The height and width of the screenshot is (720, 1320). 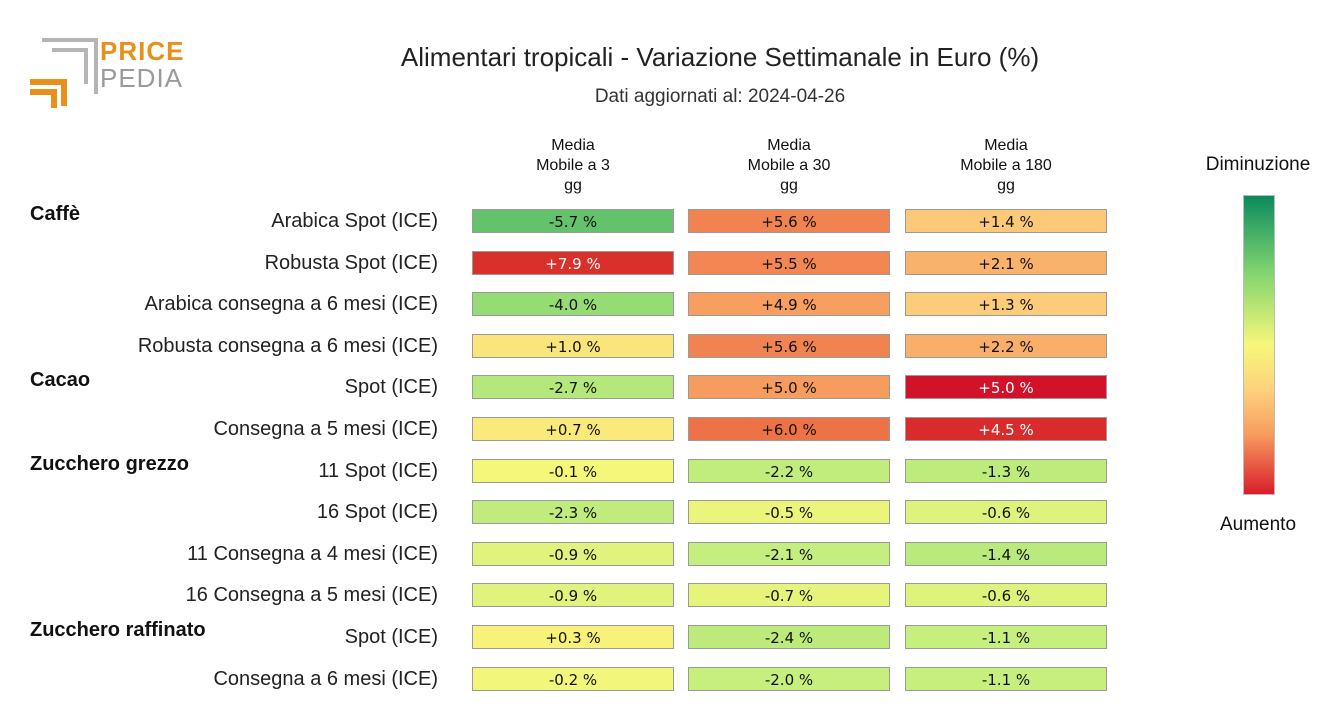 I want to click on row-label: 11 Spot (ICE), so click(x=378, y=470).